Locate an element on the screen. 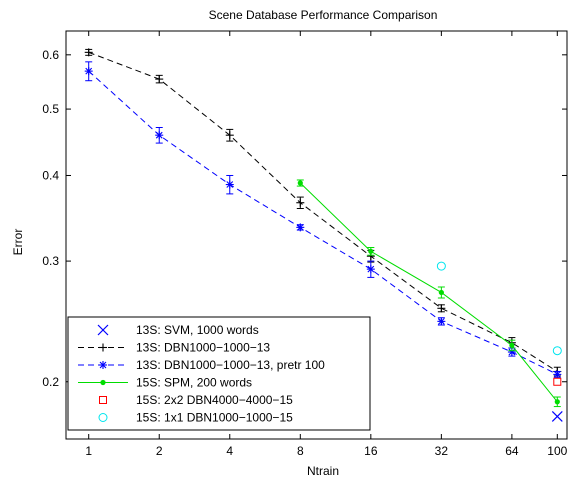  legend-label: 13S: DBN1000−1000−13, pretr 100 is located at coordinates (230, 365).